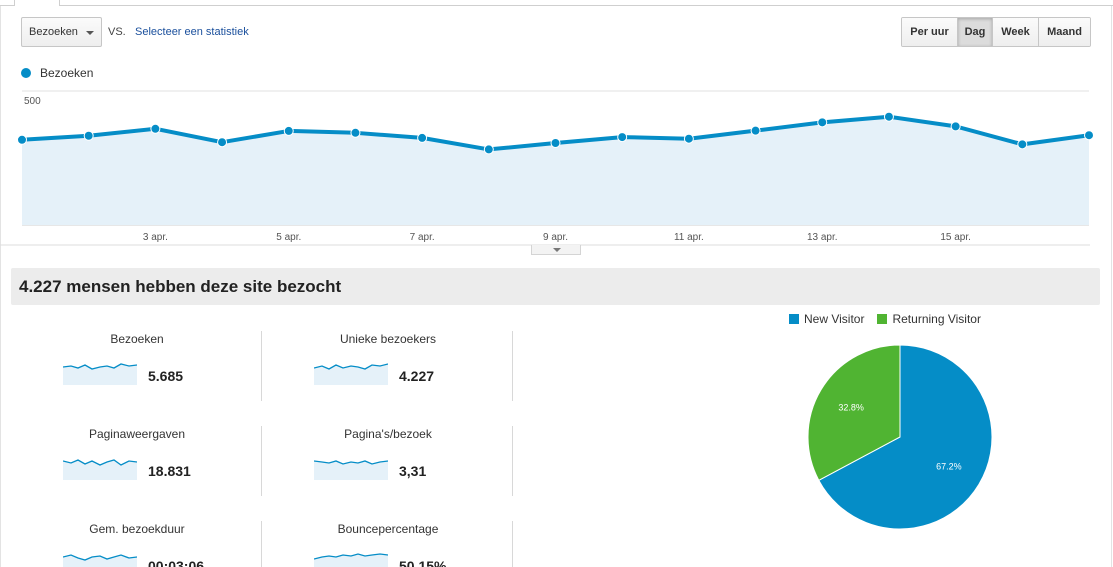 The width and height of the screenshot is (1113, 567). Describe the element at coordinates (851, 408) in the screenshot. I see `pie-slice-label: 32.8%` at that location.